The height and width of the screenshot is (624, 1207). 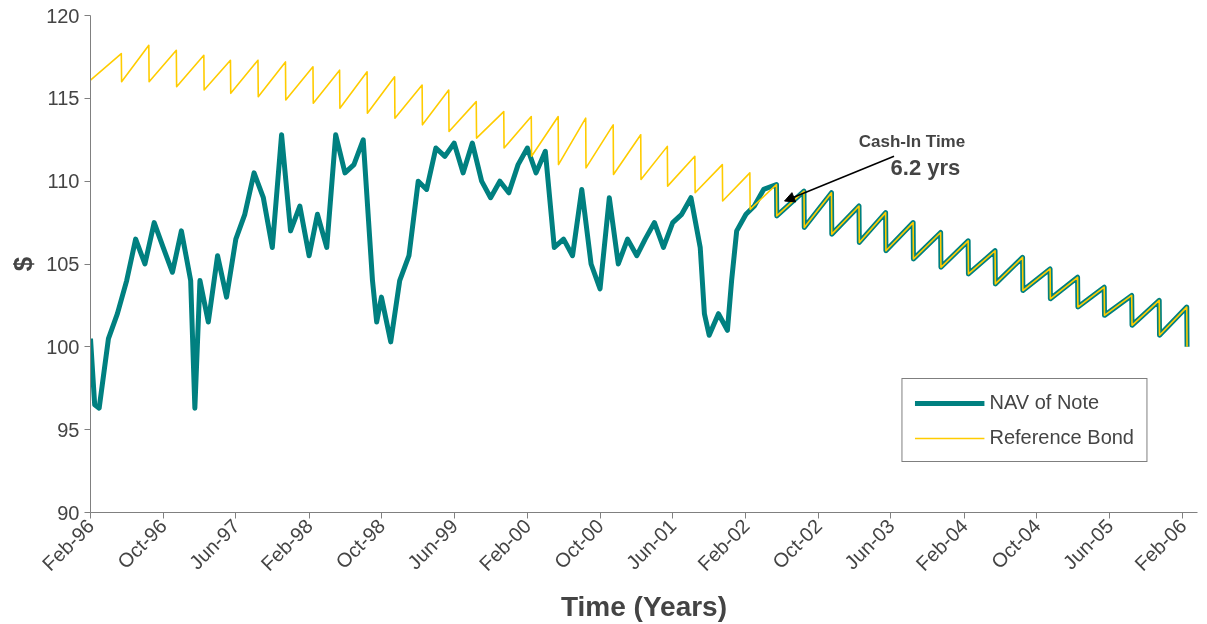 I want to click on y-tick-label: 95, so click(x=68, y=429).